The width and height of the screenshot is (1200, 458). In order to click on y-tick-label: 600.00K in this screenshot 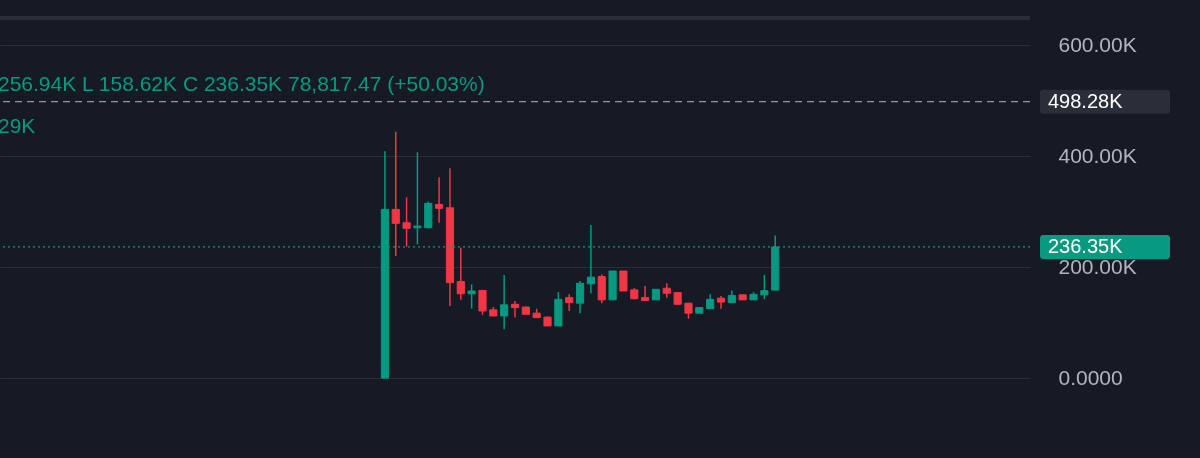, I will do `click(1097, 44)`.